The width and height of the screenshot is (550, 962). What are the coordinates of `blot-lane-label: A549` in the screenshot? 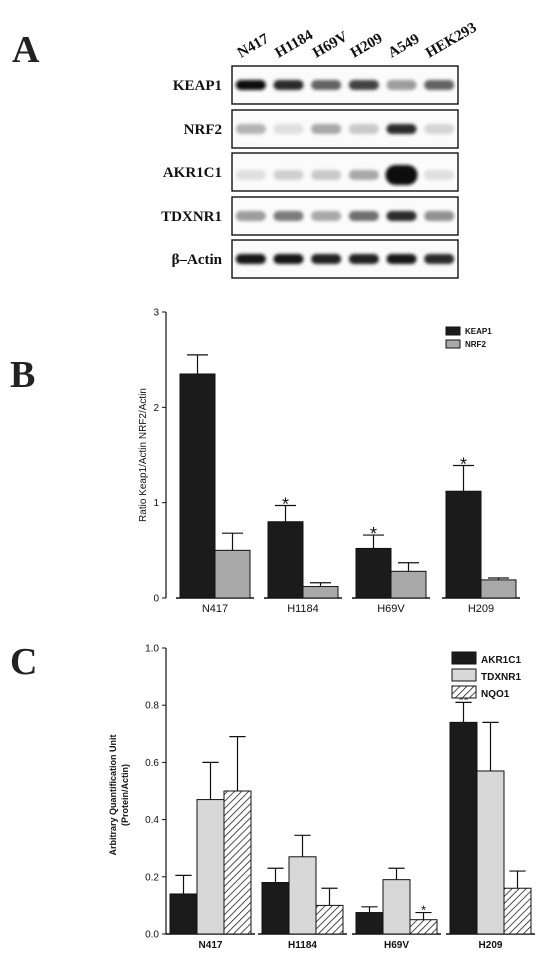 It's located at (404, 46).